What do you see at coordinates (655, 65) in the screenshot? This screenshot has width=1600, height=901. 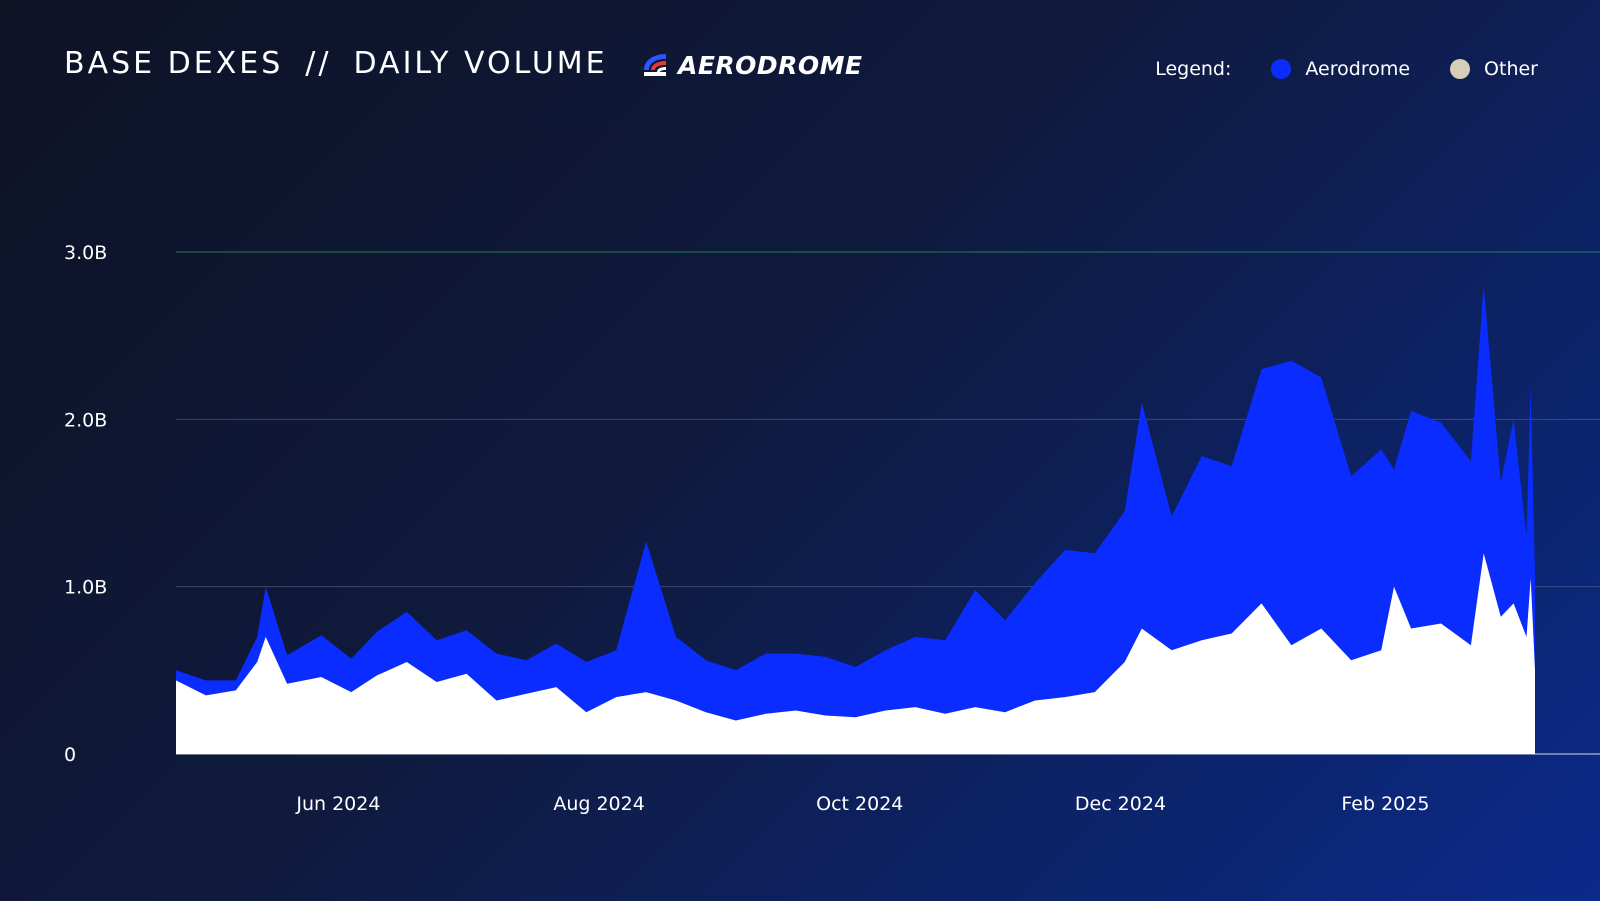 I see `aerodrome-logo-icon` at bounding box center [655, 65].